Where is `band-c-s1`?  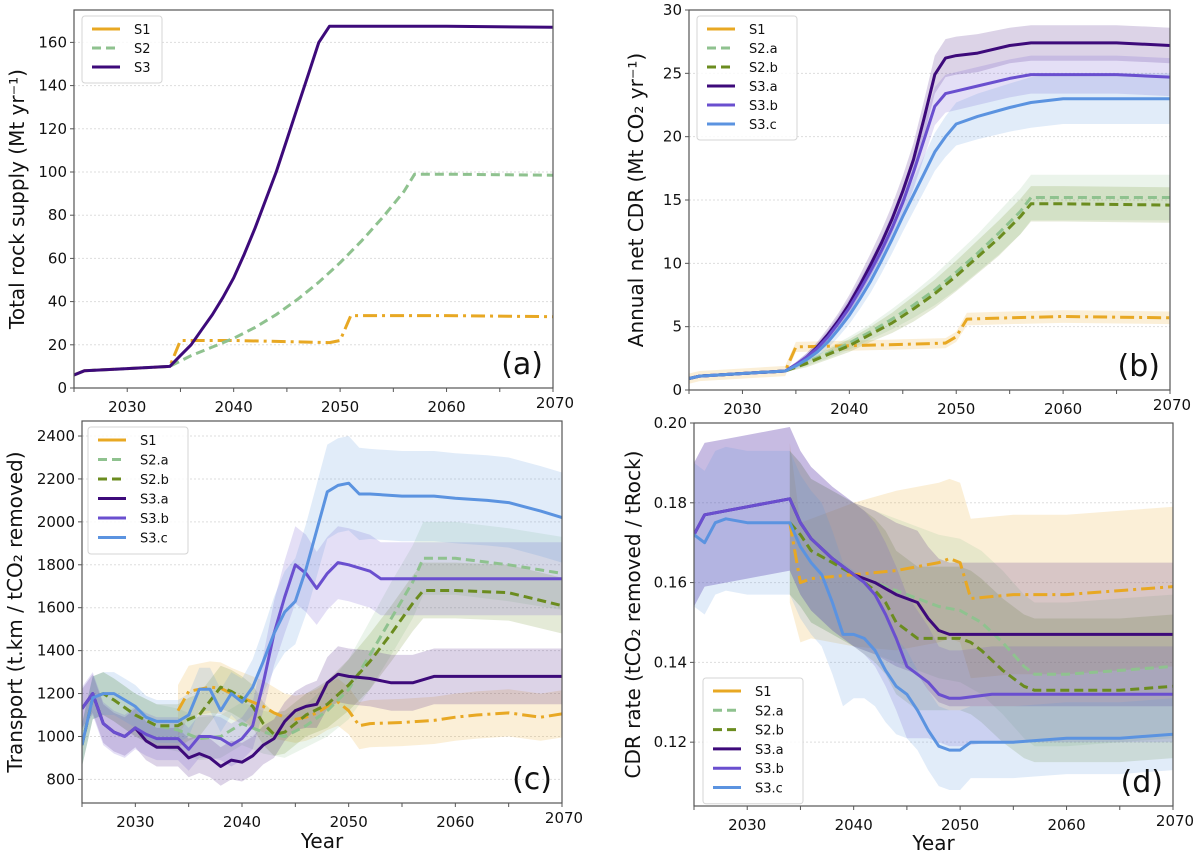 band-c-s1 is located at coordinates (370, 705).